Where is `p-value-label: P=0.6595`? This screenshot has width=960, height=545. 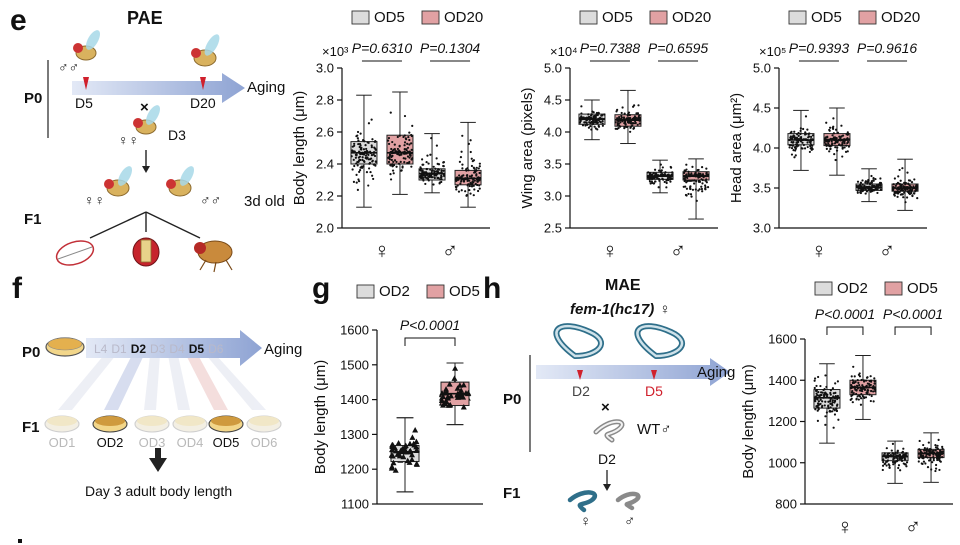 p-value-label: P=0.6595 is located at coordinates (678, 48).